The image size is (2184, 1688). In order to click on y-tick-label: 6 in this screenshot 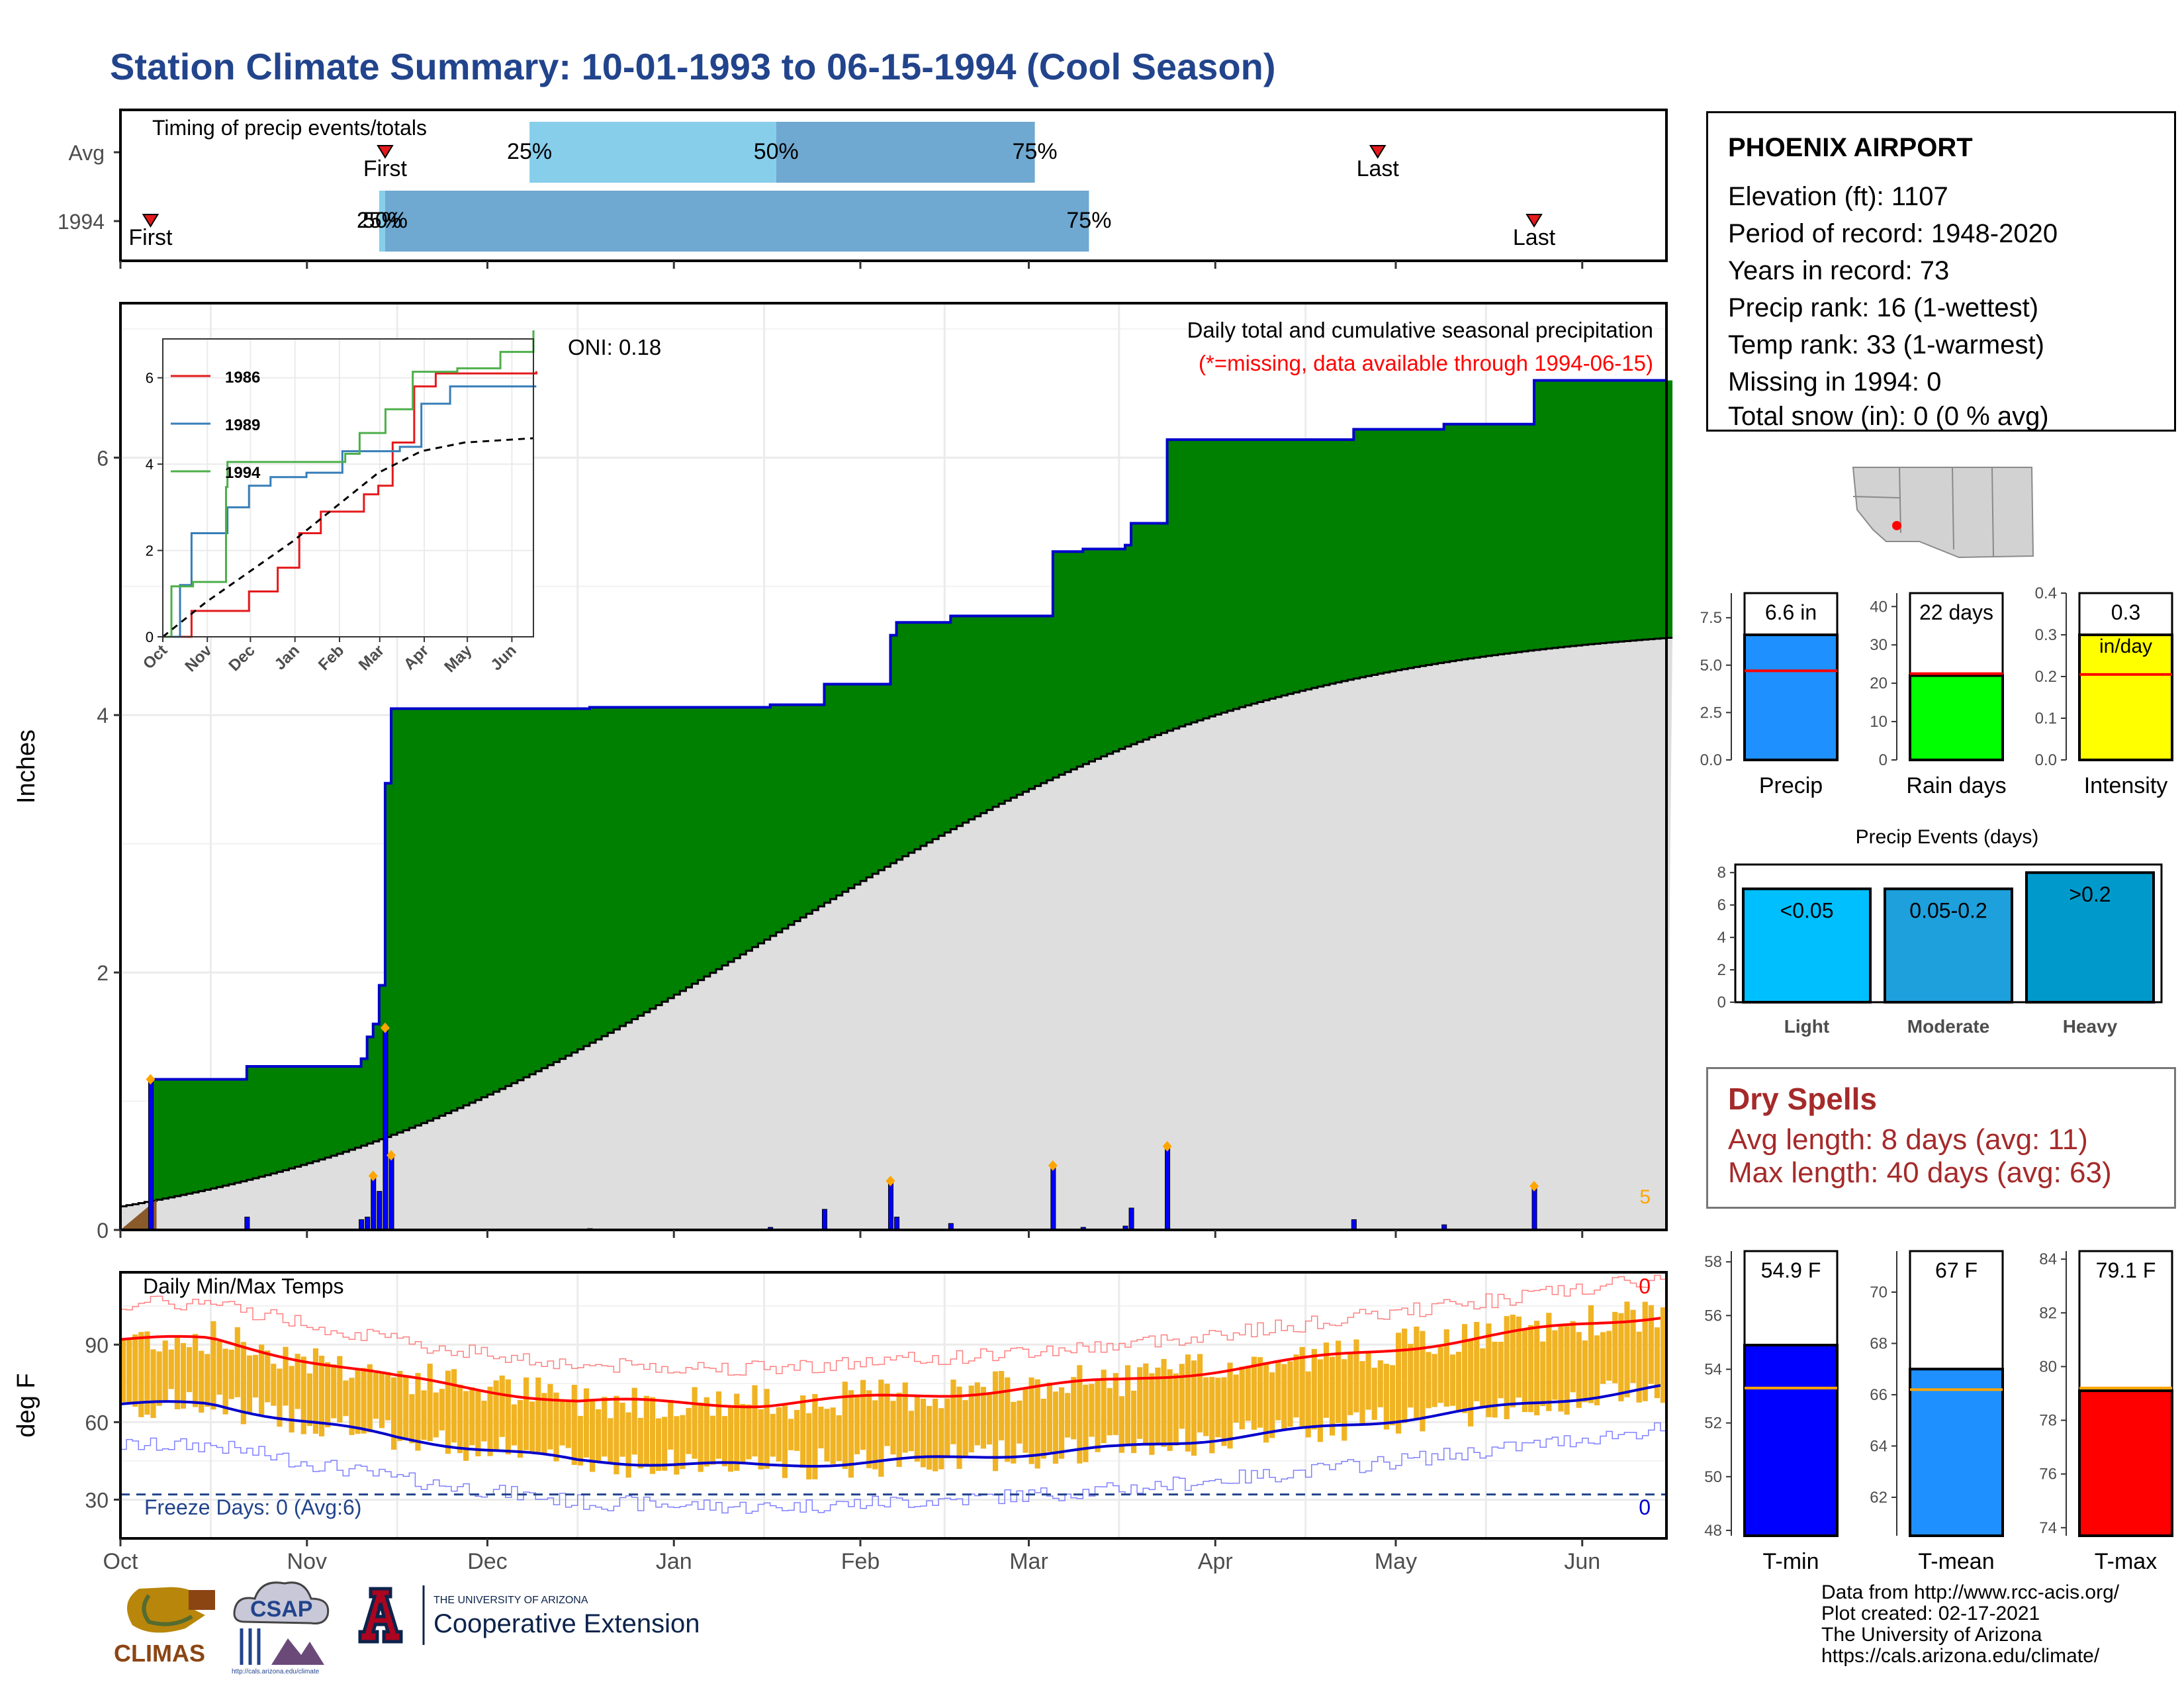, I will do `click(103, 458)`.